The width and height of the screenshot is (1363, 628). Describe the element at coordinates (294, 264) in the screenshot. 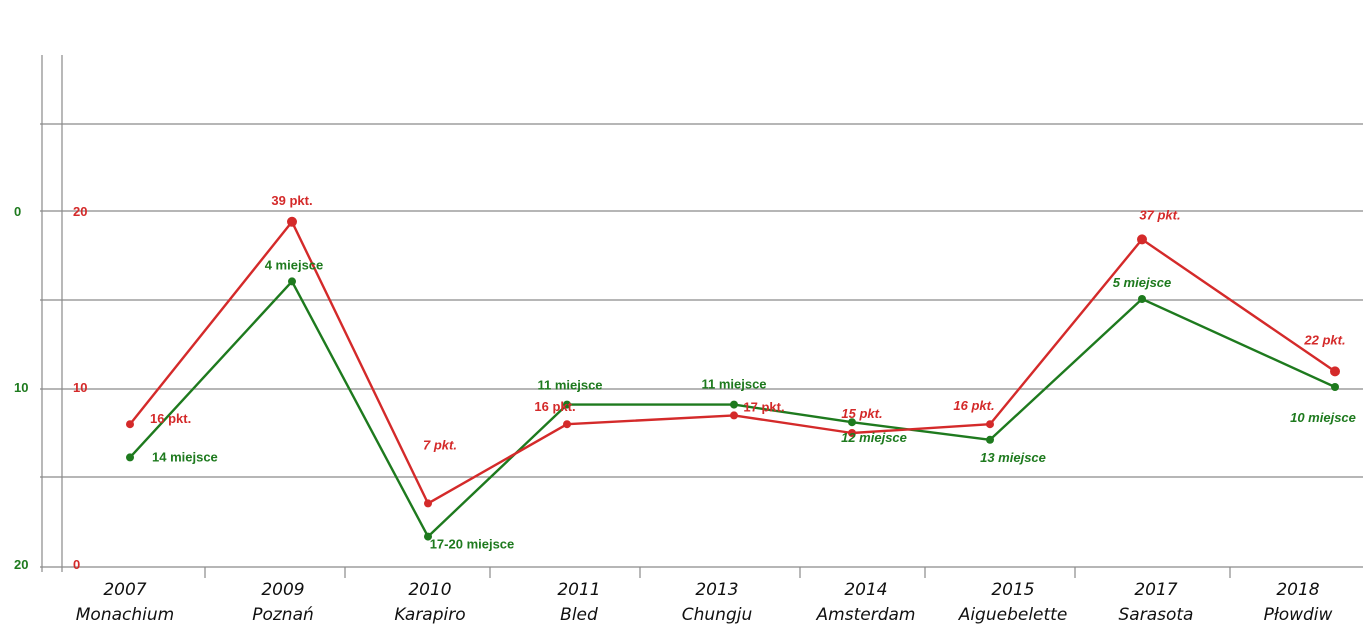

I see `place-data-label: 4 miejsce` at that location.